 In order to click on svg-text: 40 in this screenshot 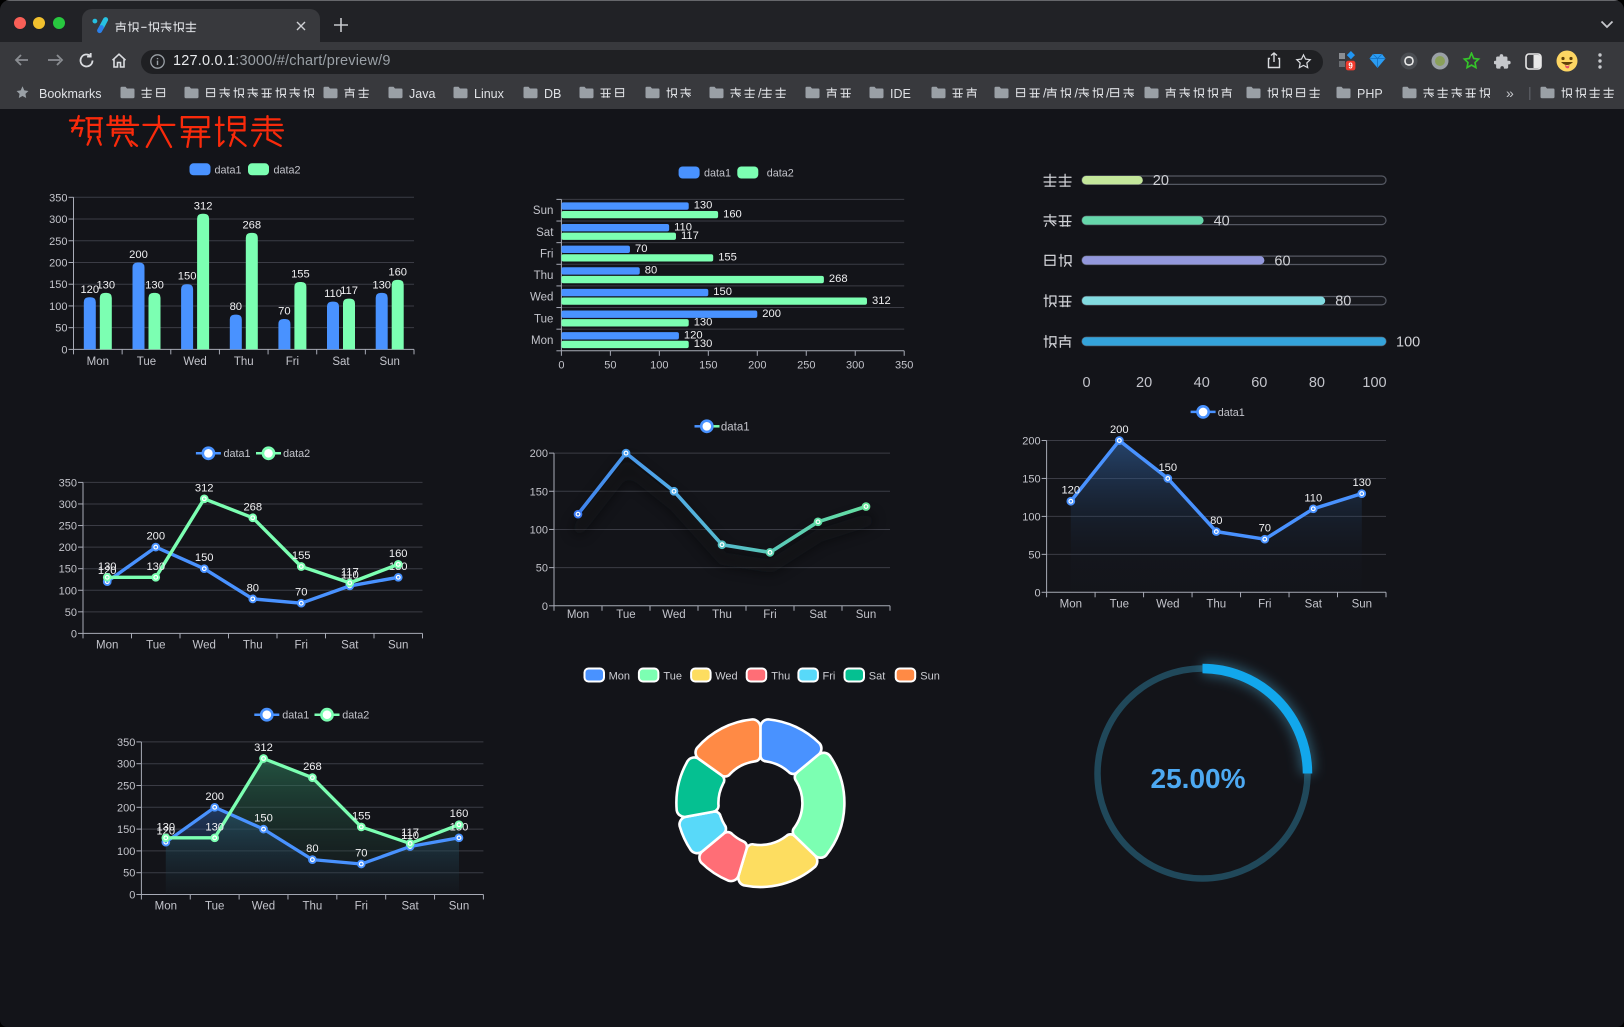, I will do `click(1202, 383)`.